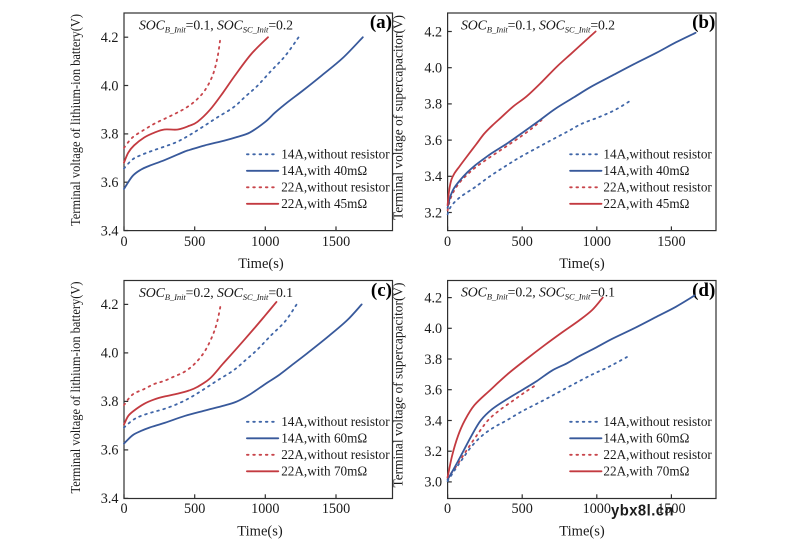 This screenshot has height=546, width=790. What do you see at coordinates (703, 22) in the screenshot?
I see `svg-text: (b)` at bounding box center [703, 22].